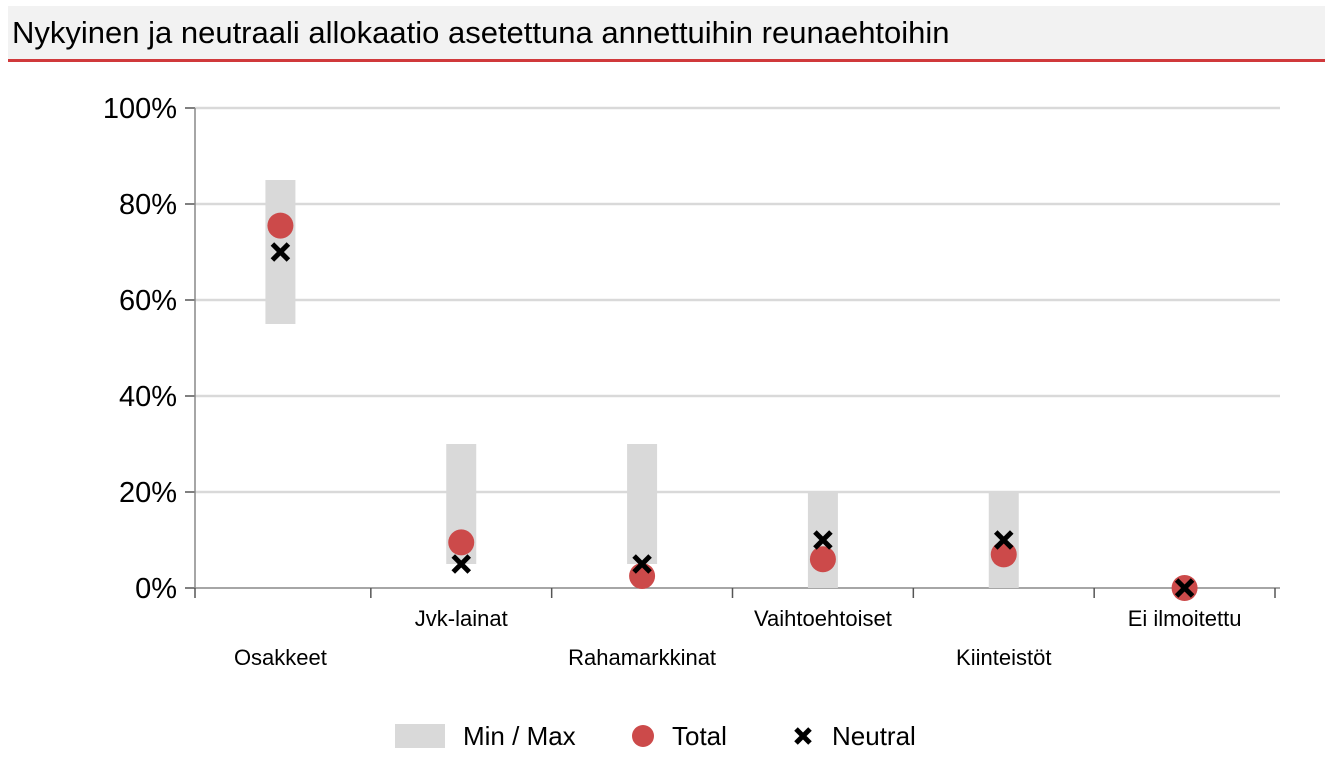 Image resolution: width=1332 pixels, height=772 pixels. Describe the element at coordinates (519, 735) in the screenshot. I see `legend-label-minmax: Min / Max` at that location.